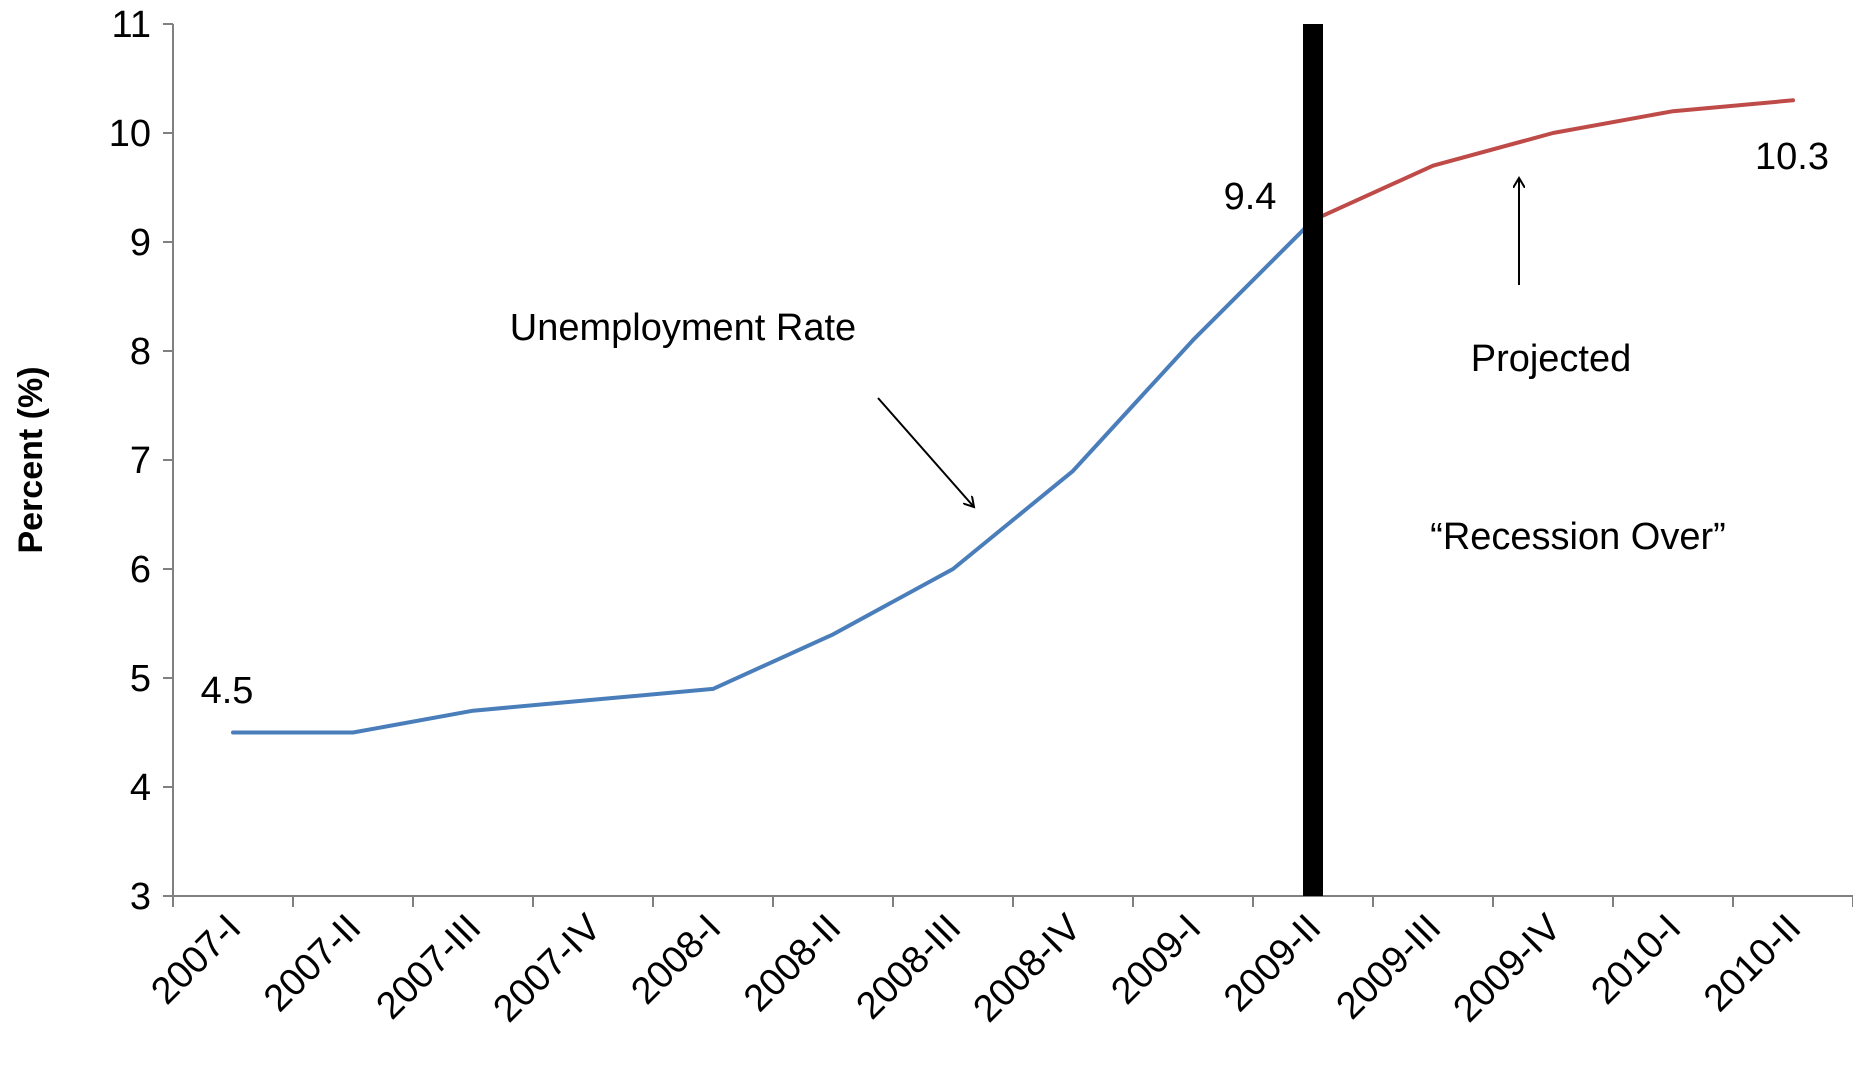  What do you see at coordinates (196, 960) in the screenshot?
I see `x-tick-label: 2007-I` at bounding box center [196, 960].